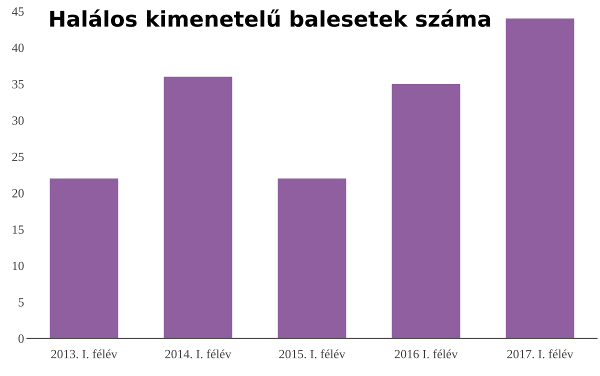 This screenshot has height=376, width=600. I want to click on y-tick-label: 40, so click(18, 48).